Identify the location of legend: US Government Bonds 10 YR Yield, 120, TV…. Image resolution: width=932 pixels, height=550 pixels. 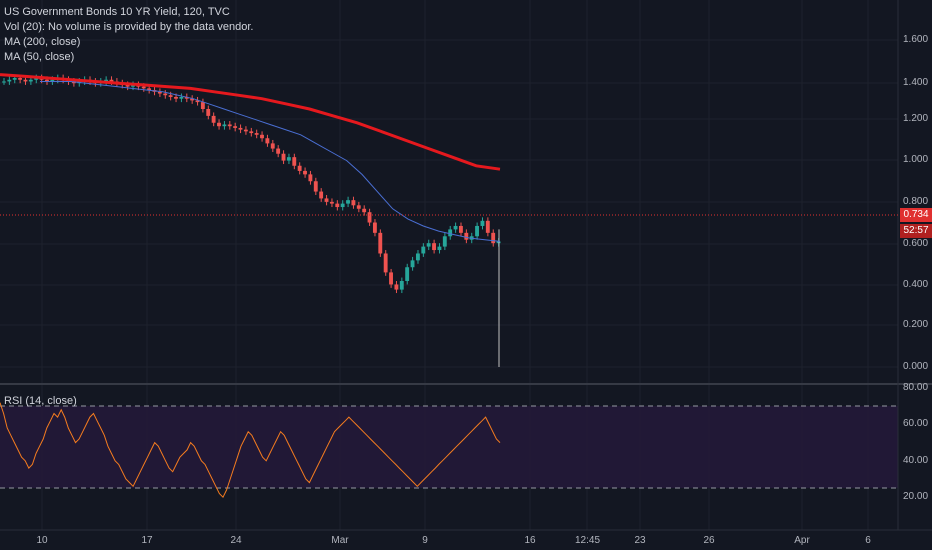
(128, 35).